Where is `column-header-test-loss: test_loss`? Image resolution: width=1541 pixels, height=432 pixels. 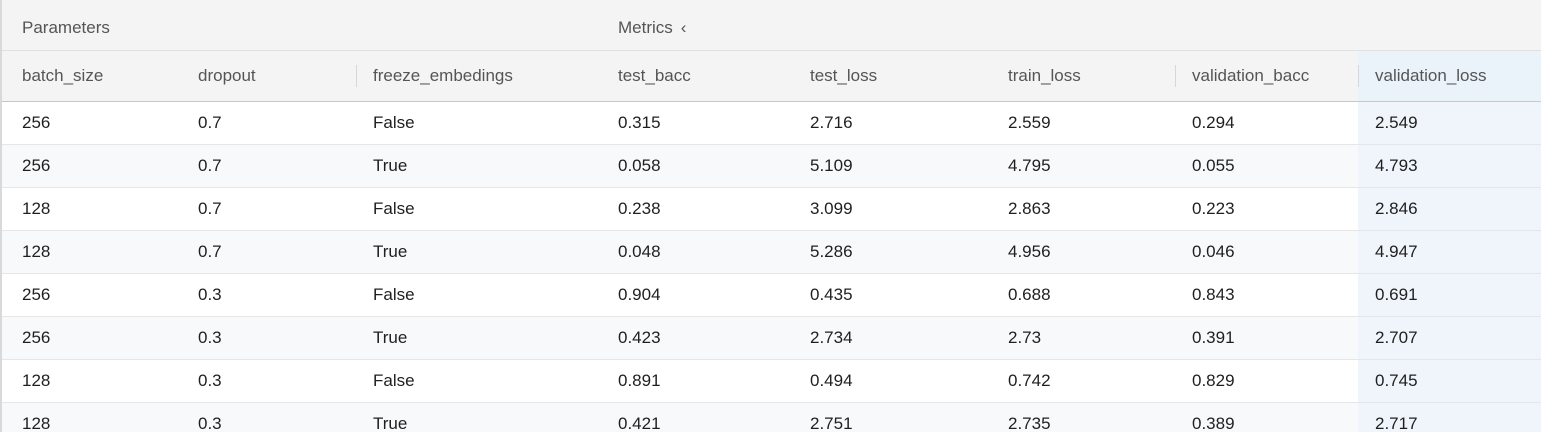 column-header-test-loss: test_loss is located at coordinates (844, 75).